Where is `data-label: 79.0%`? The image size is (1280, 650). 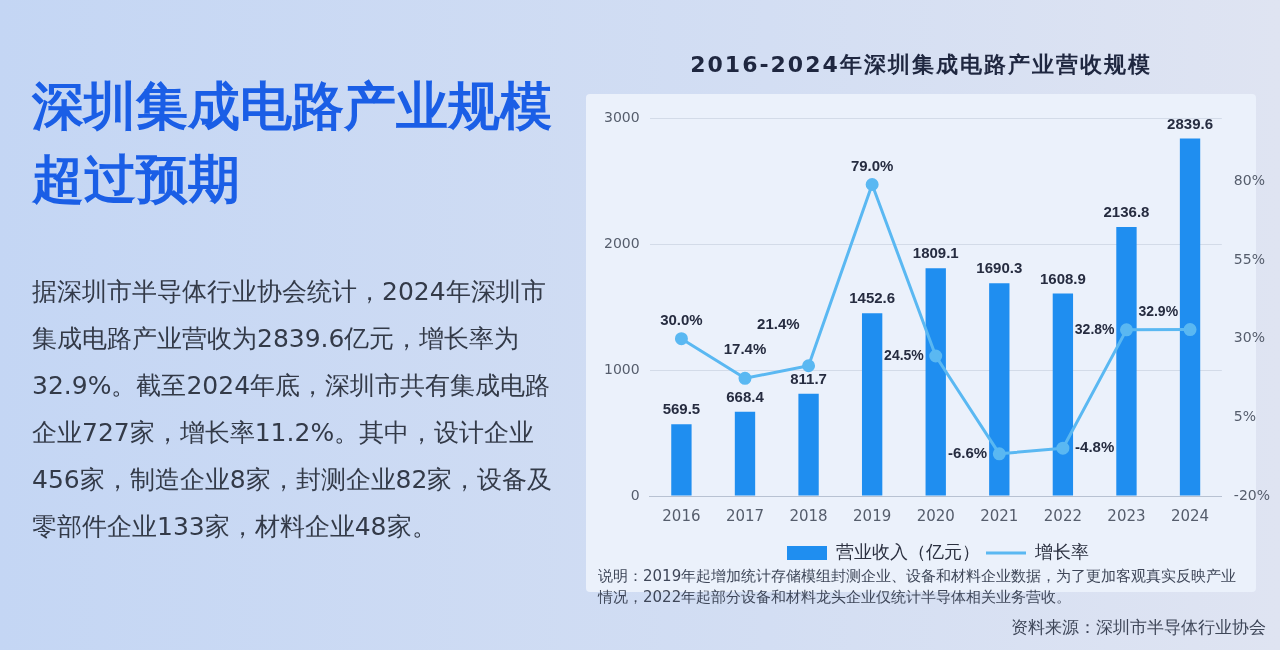
data-label: 79.0% is located at coordinates (872, 166).